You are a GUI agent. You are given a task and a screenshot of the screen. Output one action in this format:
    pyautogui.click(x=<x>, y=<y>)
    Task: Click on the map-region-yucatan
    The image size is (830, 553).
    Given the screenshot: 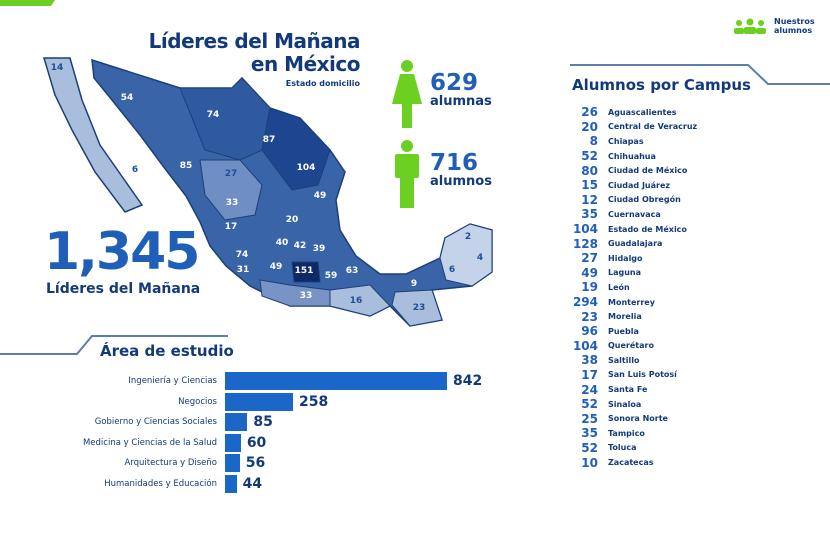 What is the action you would take?
    pyautogui.click(x=466, y=255)
    